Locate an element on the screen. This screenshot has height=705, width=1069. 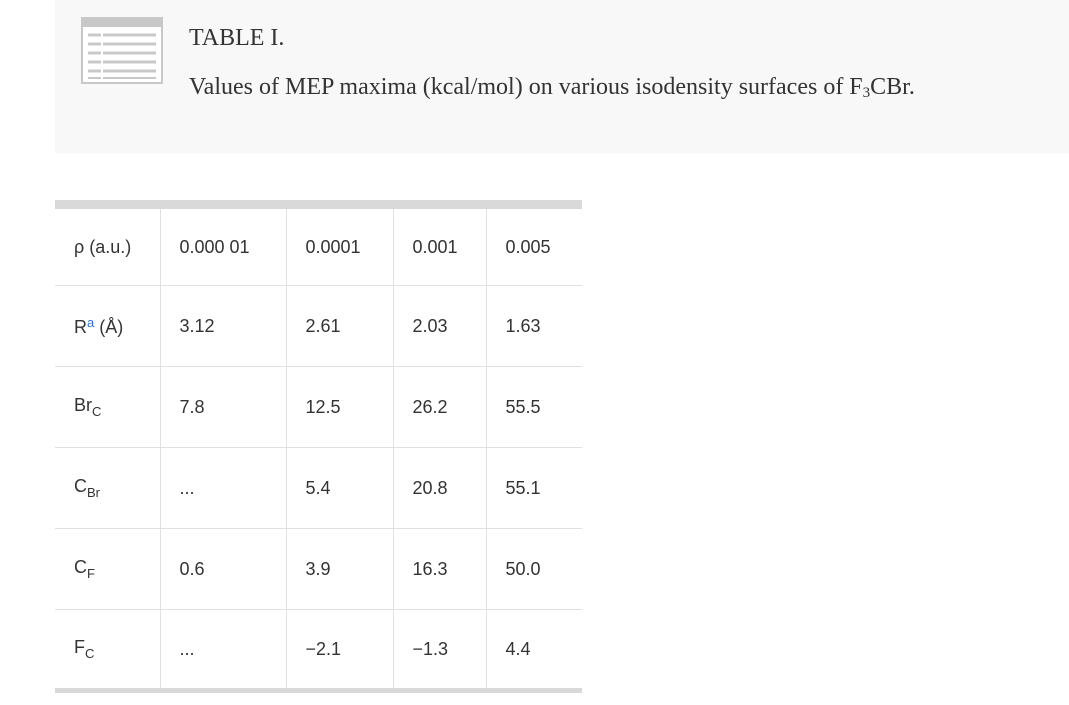
table-label: TABLE I. is located at coordinates (237, 38).